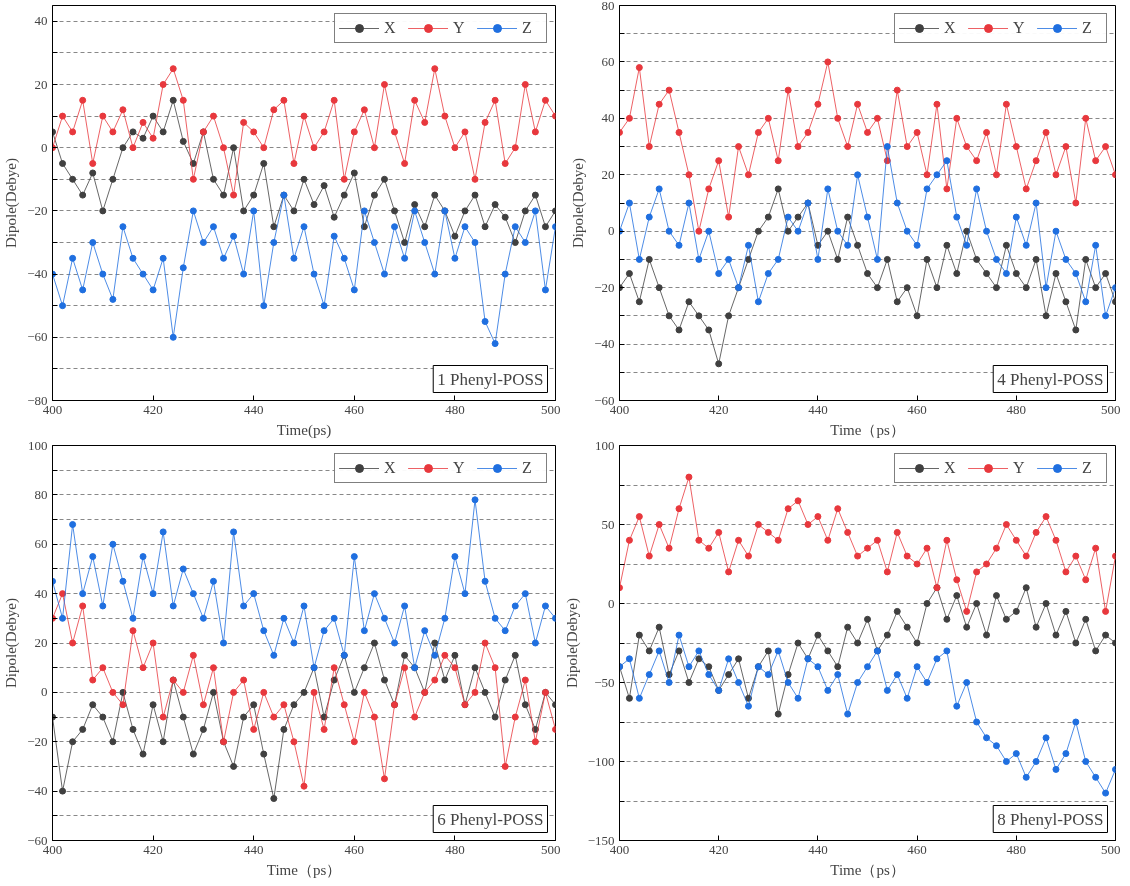 The height and width of the screenshot is (886, 1130). What do you see at coordinates (490, 379) in the screenshot?
I see `annotation: 1 Phenyl-POSS` at bounding box center [490, 379].